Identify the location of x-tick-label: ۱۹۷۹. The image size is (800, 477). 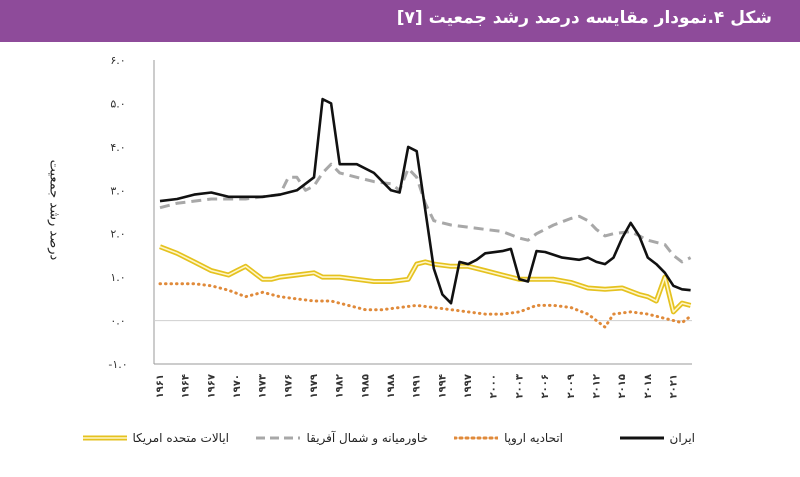
(314, 386).